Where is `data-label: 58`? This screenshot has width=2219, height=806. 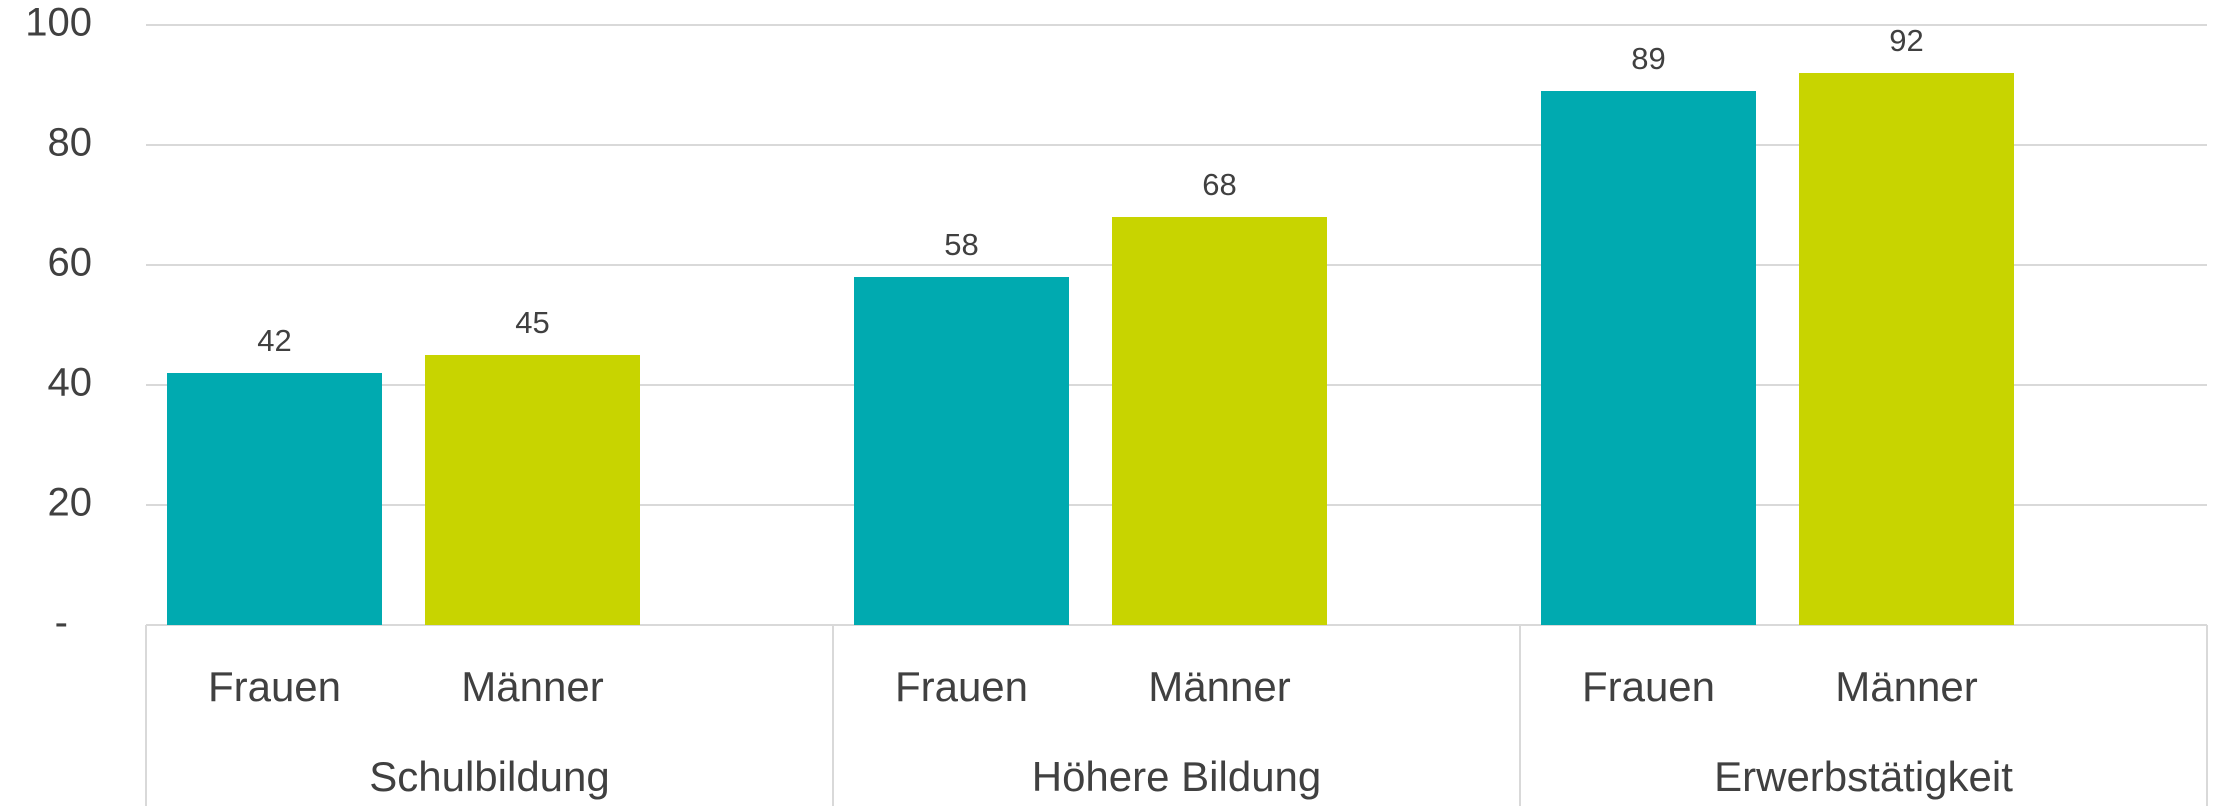 data-label: 58 is located at coordinates (961, 244).